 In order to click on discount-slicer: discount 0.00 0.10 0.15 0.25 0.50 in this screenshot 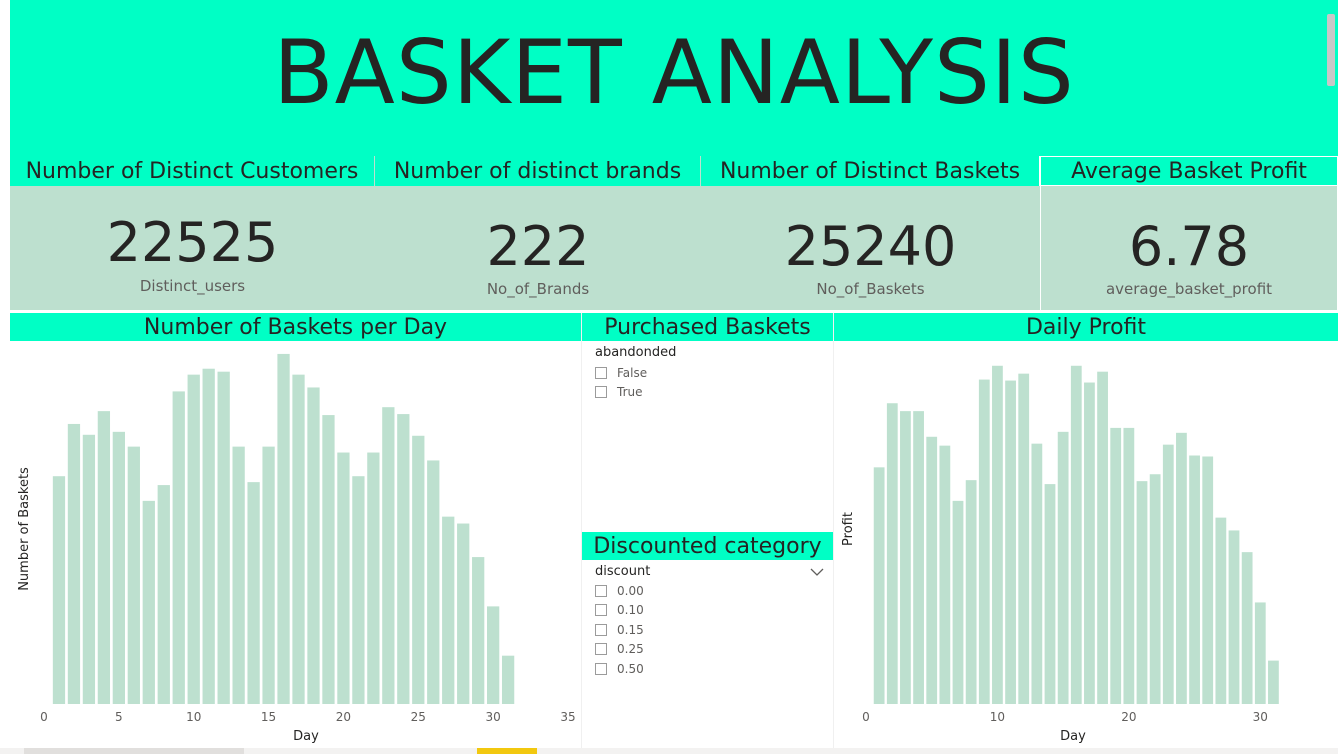, I will do `click(710, 621)`.